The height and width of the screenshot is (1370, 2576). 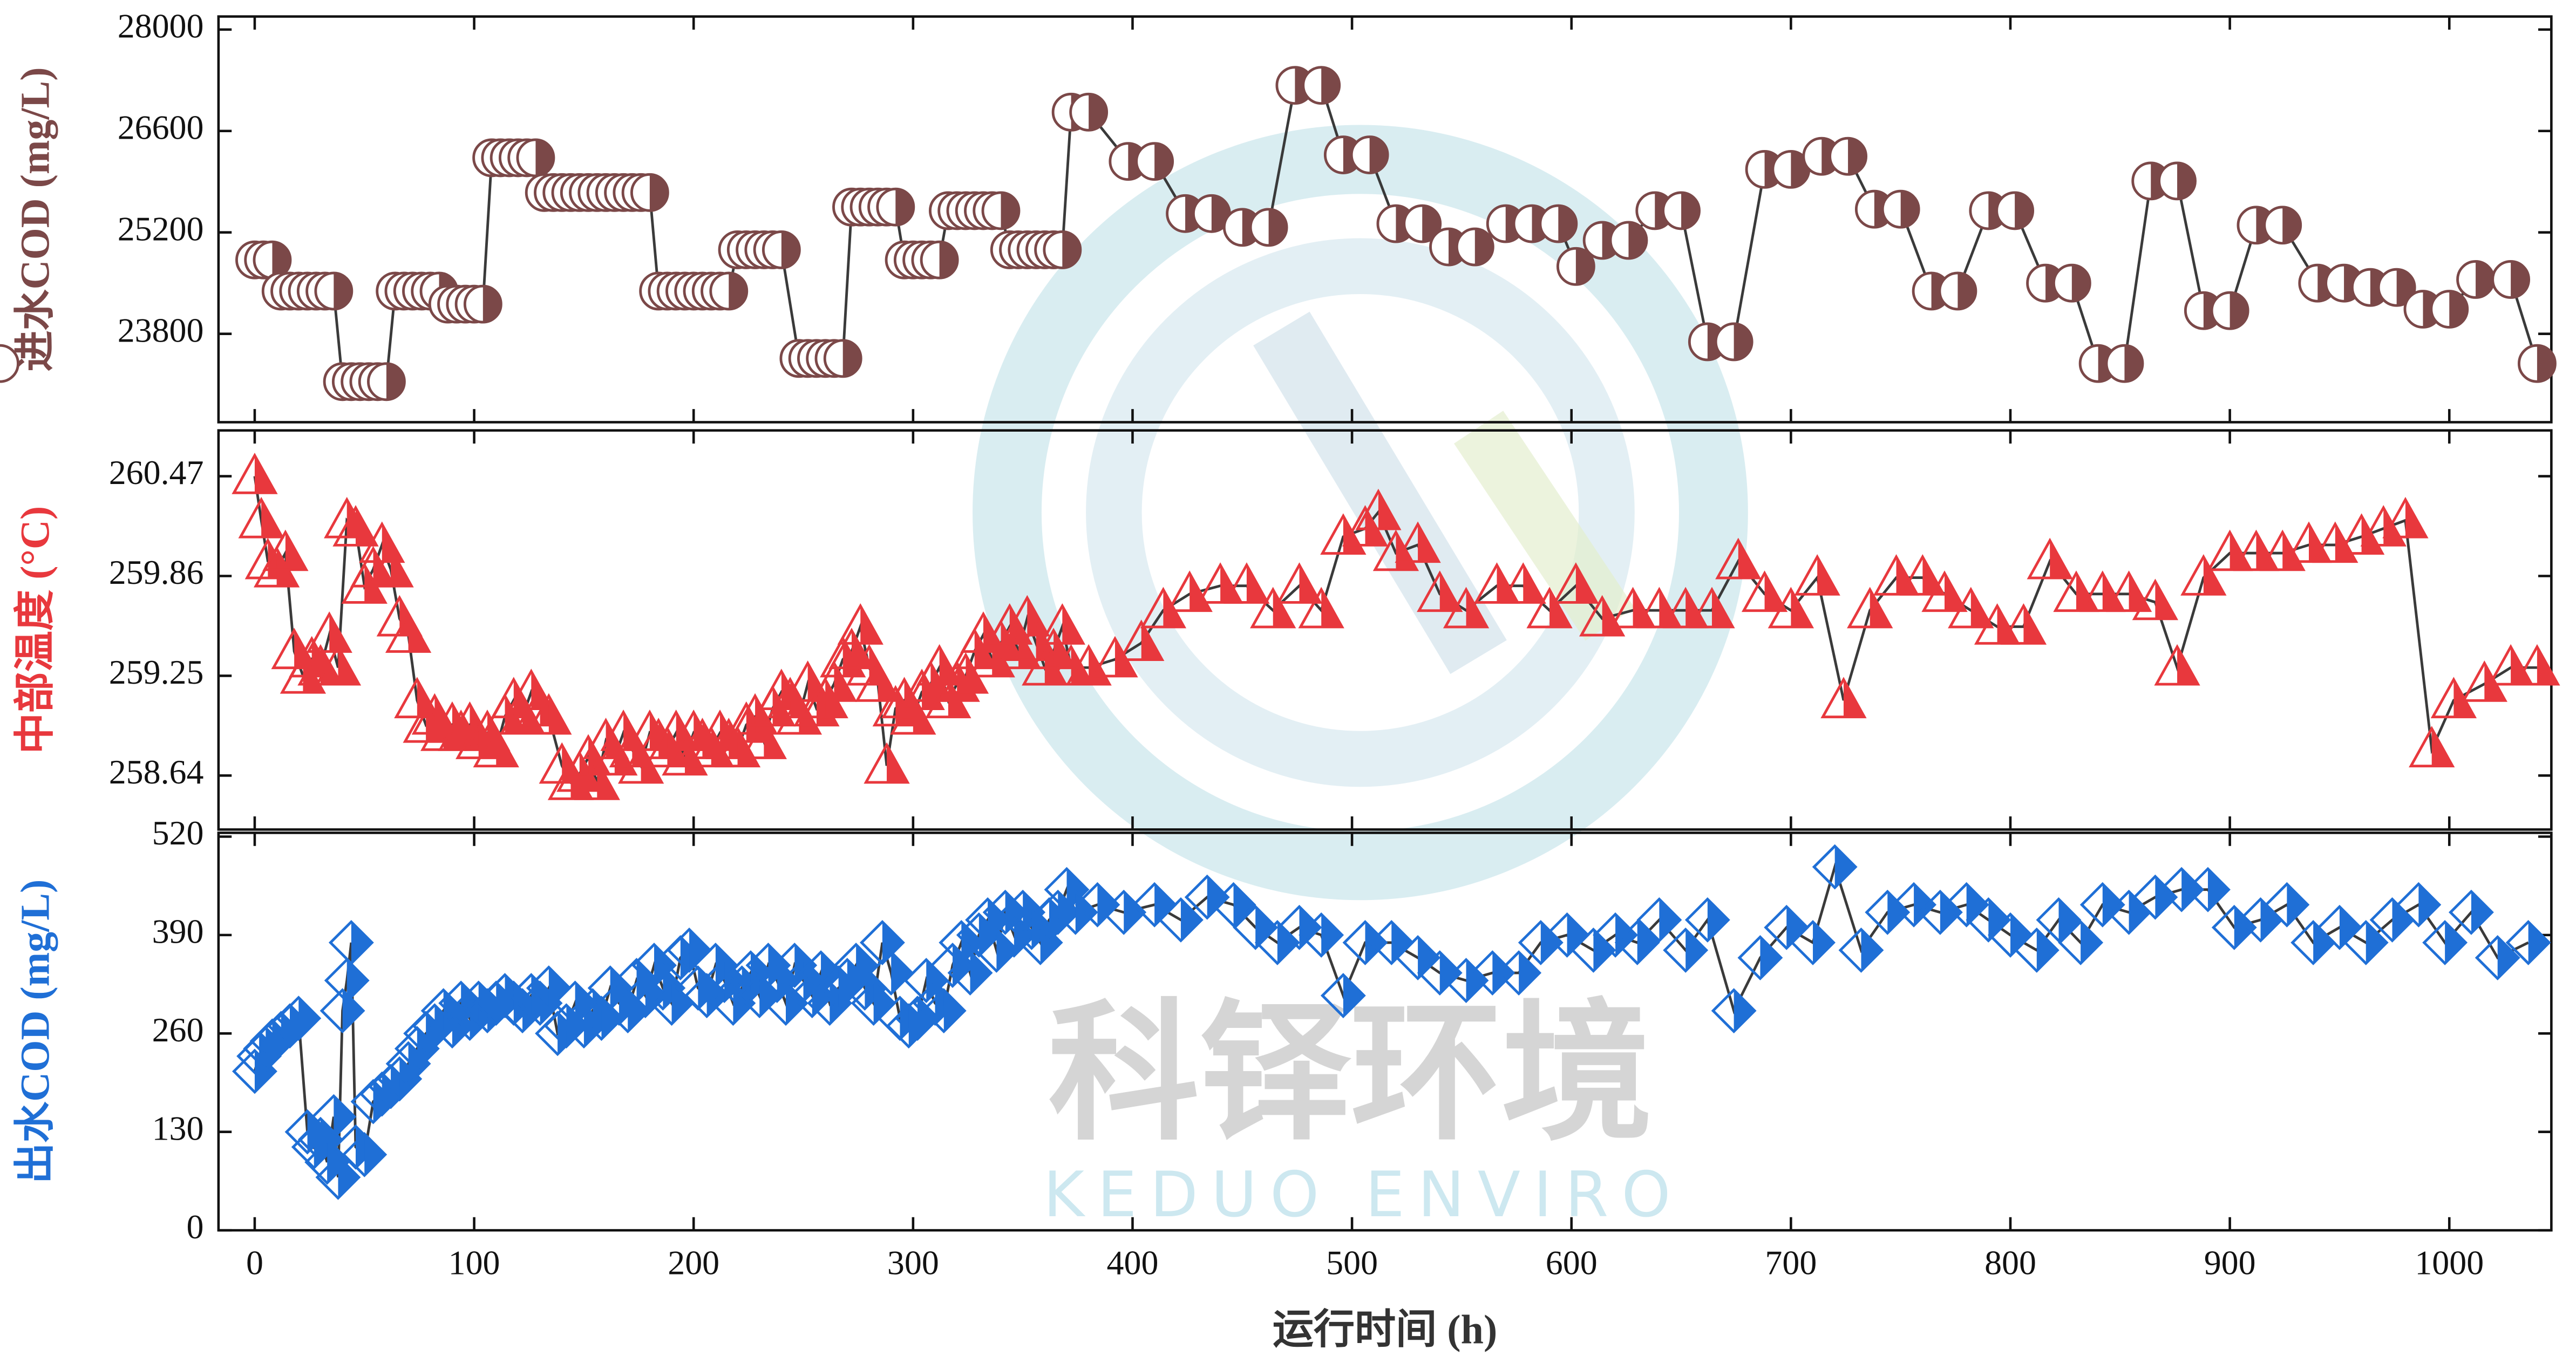 What do you see at coordinates (178, 932) in the screenshot?
I see `y-tick-label: 390` at bounding box center [178, 932].